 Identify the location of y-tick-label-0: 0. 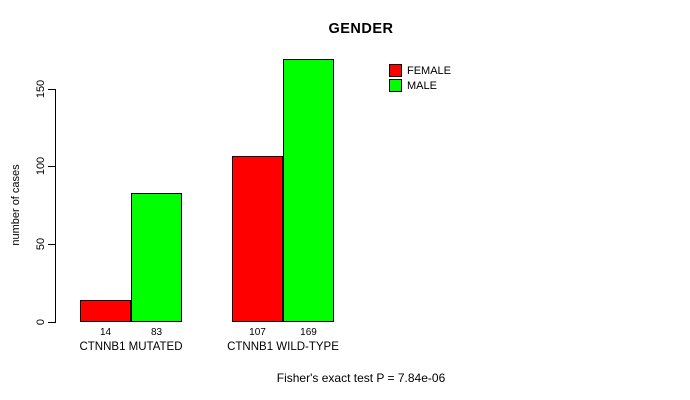
(41, 322).